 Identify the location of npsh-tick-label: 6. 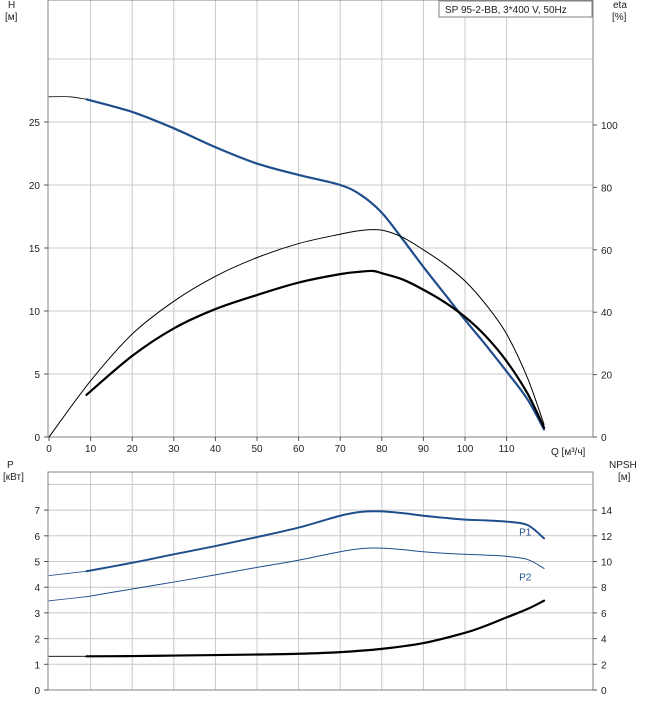
(604, 614).